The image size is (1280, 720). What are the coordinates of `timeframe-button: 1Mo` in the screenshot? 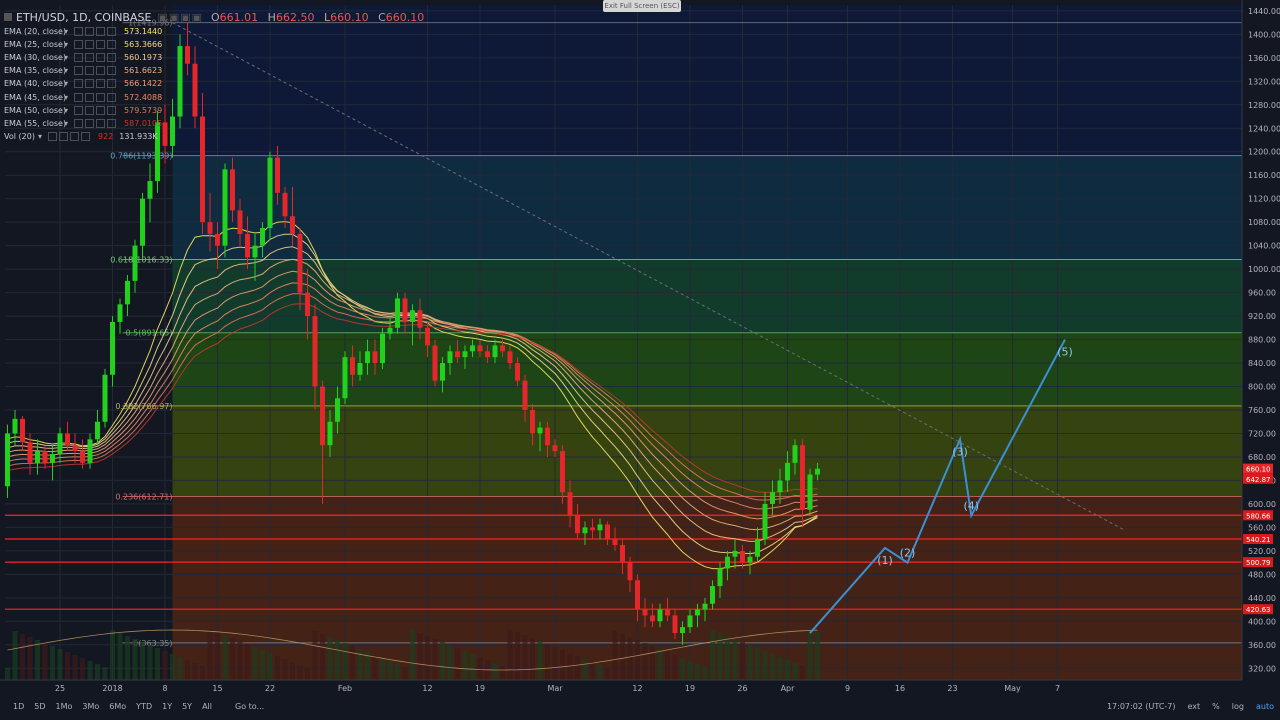 It's located at (64, 706).